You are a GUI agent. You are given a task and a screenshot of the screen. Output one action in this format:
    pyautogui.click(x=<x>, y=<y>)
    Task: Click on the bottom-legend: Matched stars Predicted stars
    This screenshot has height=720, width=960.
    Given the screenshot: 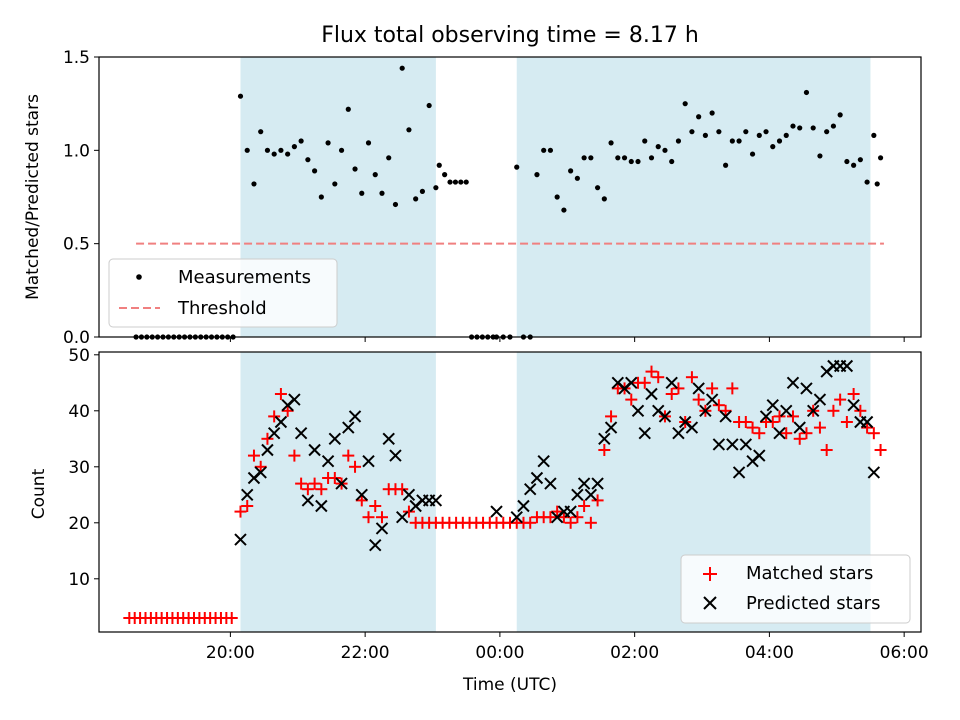 What is the action you would take?
    pyautogui.click(x=795, y=589)
    